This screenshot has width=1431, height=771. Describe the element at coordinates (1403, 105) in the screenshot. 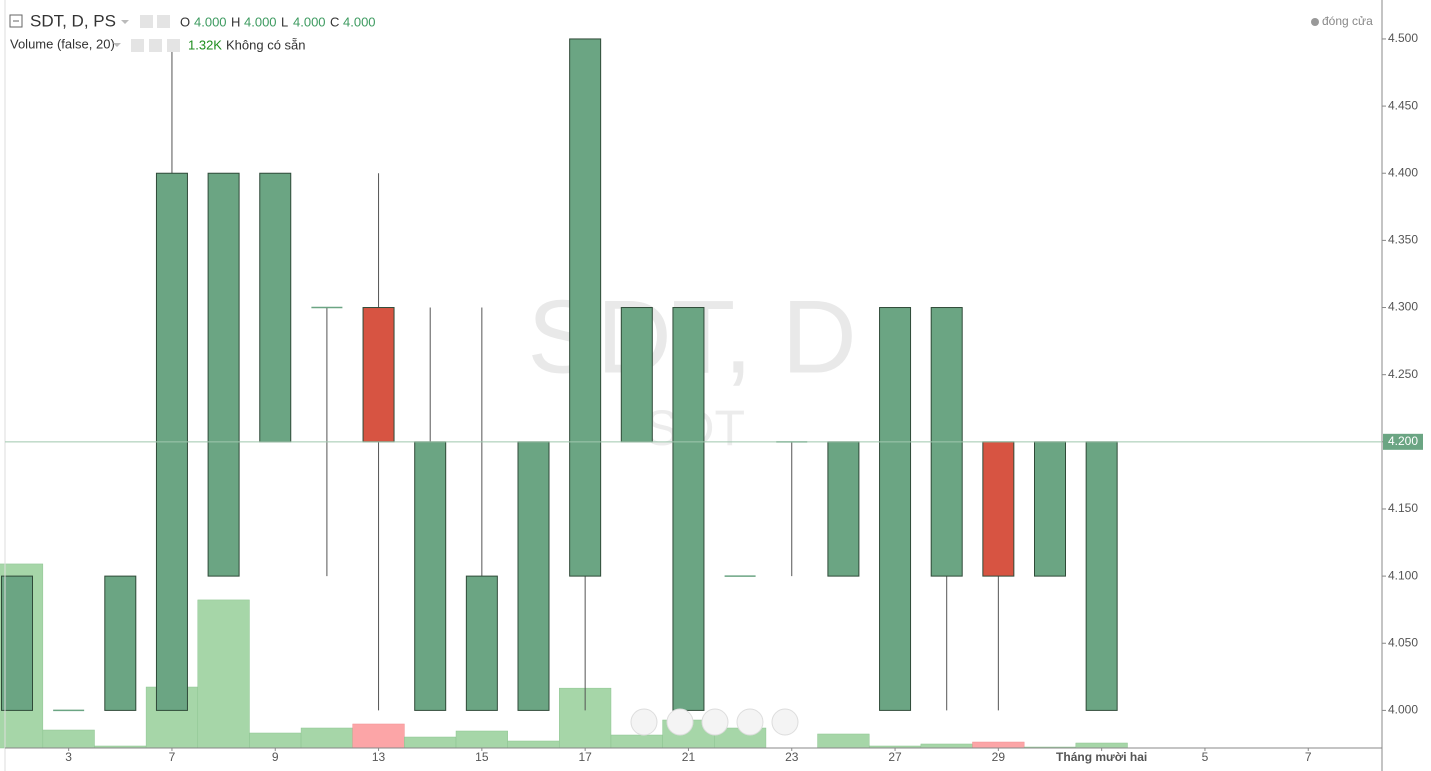

I see `y-tick-label: 4.450` at that location.